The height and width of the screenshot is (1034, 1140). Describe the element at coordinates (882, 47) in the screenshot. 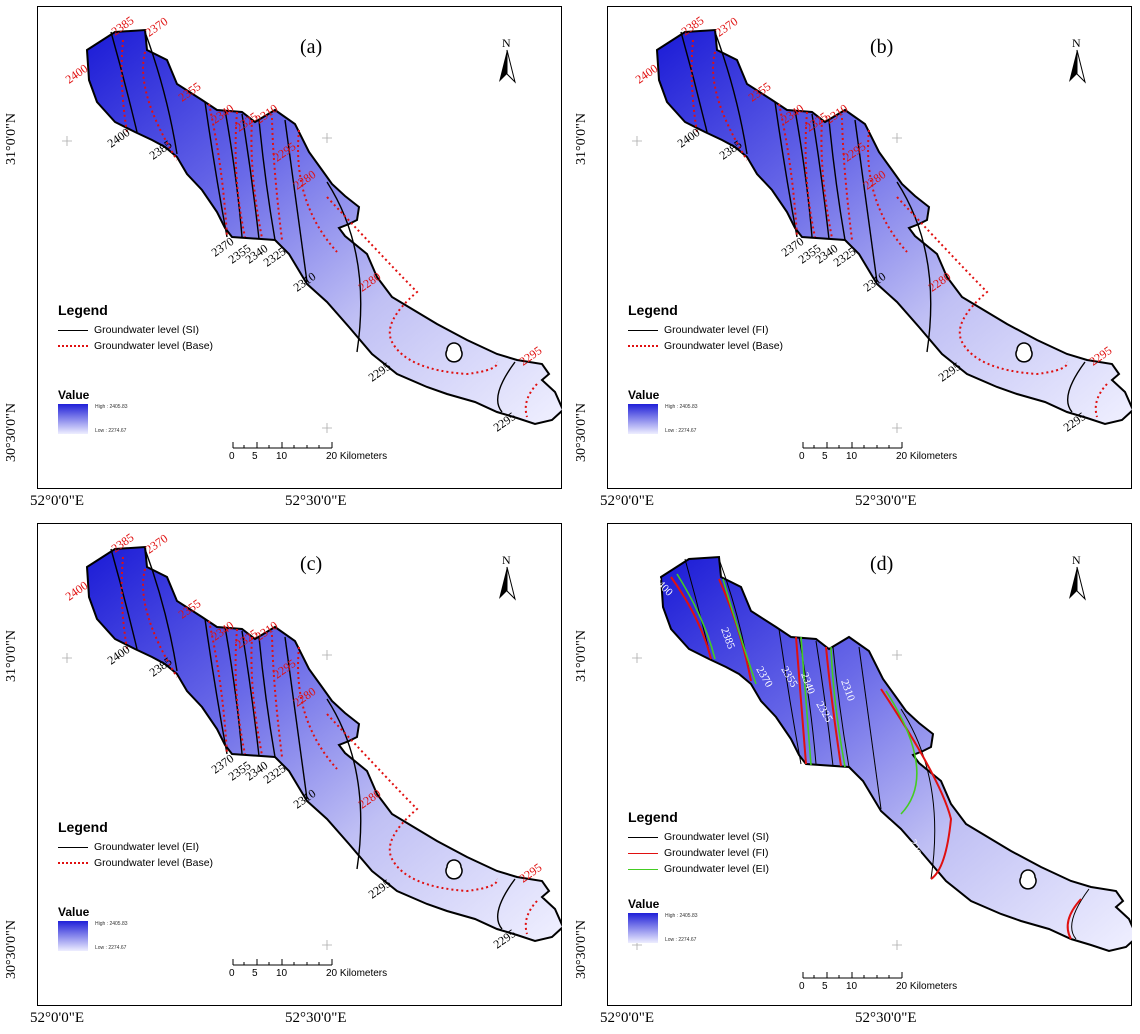

I see `panel-label: (b)` at that location.